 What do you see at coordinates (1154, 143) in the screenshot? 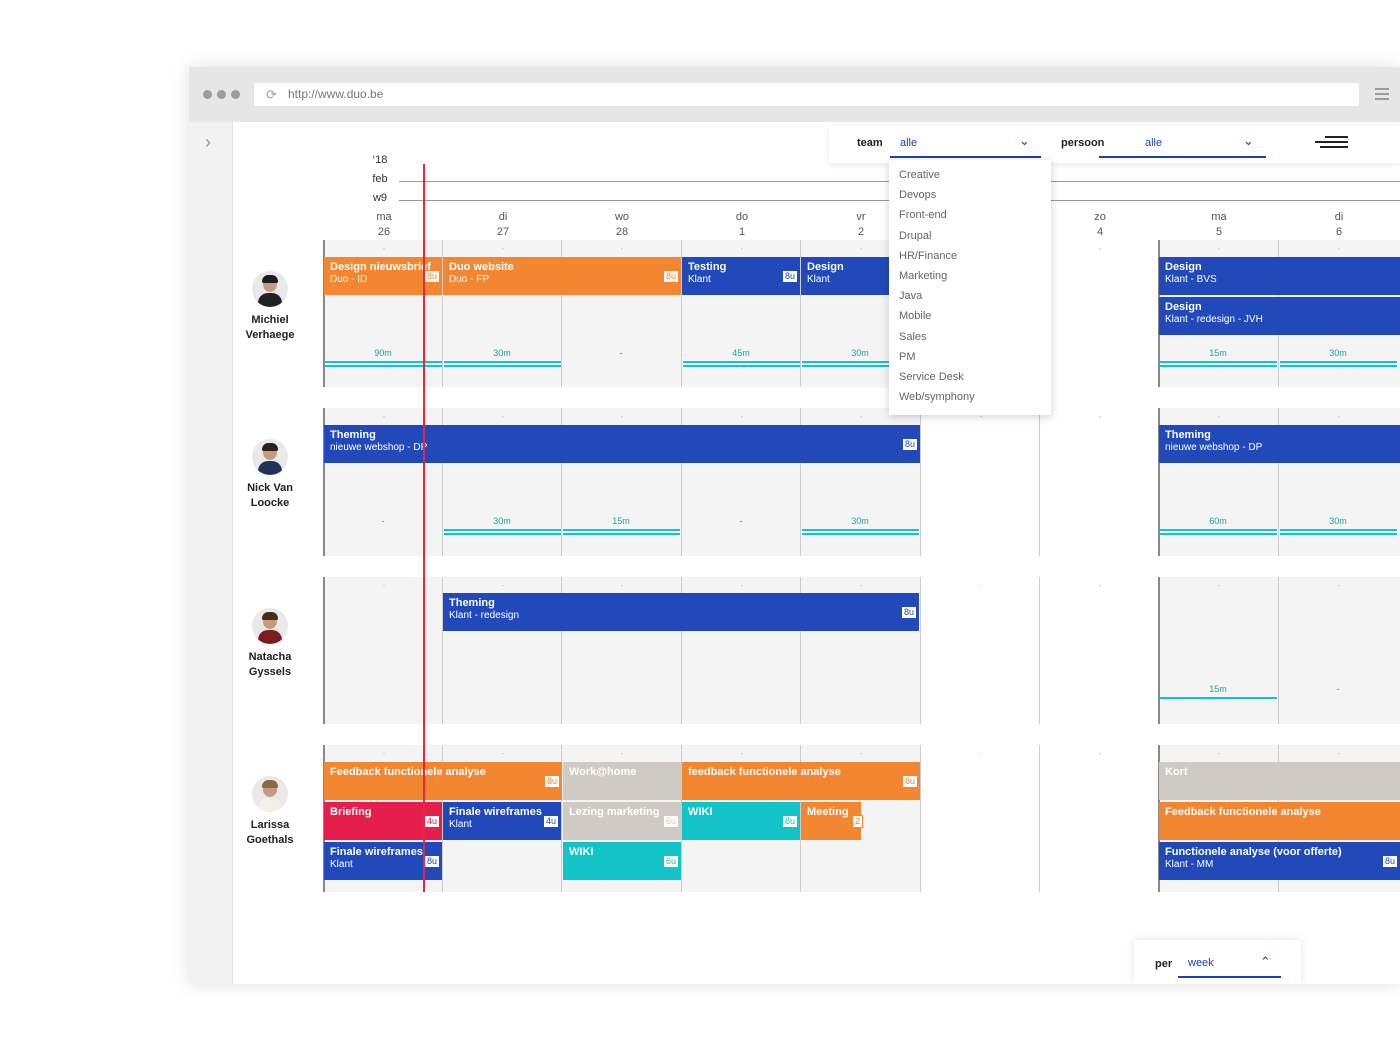
I see `person-select: alle` at bounding box center [1154, 143].